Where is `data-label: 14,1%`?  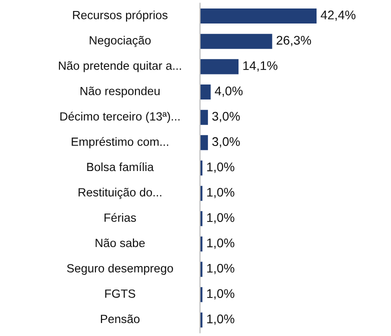
data-label: 14,1% is located at coordinates (260, 66).